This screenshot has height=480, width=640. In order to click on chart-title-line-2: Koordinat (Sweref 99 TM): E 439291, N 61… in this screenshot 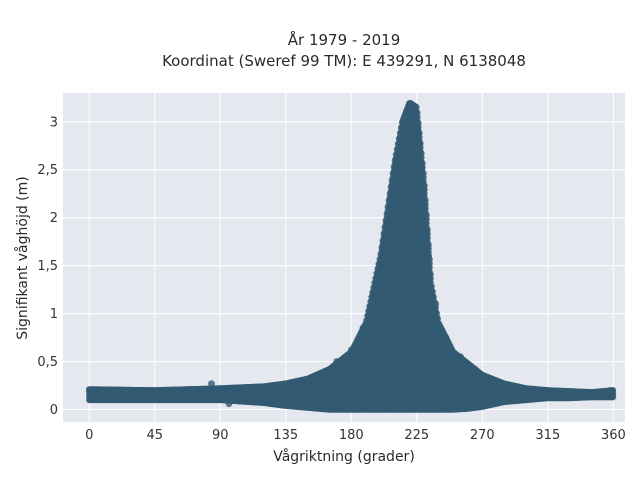, I will do `click(344, 61)`.